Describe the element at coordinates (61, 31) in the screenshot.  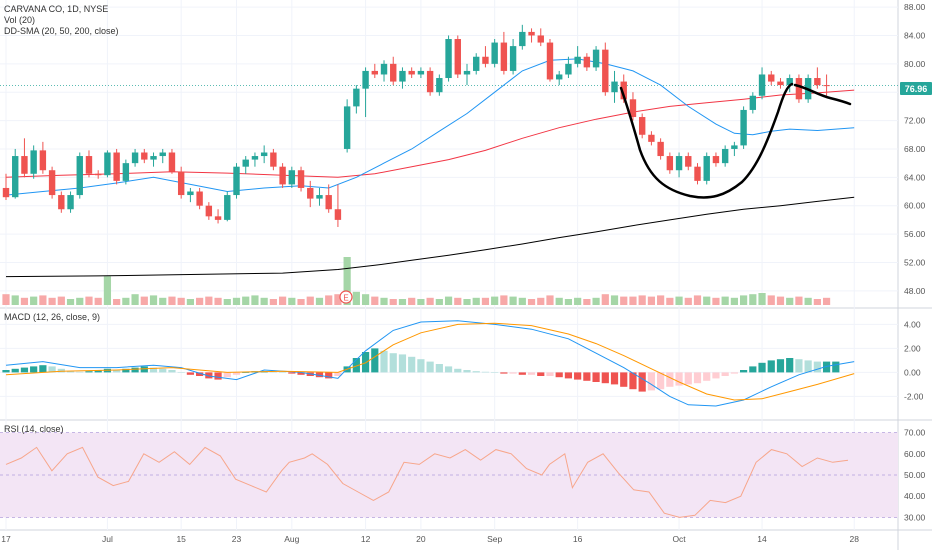
I see `sma-indicator-title: DD-SMA (20, 50, 200, close)` at that location.